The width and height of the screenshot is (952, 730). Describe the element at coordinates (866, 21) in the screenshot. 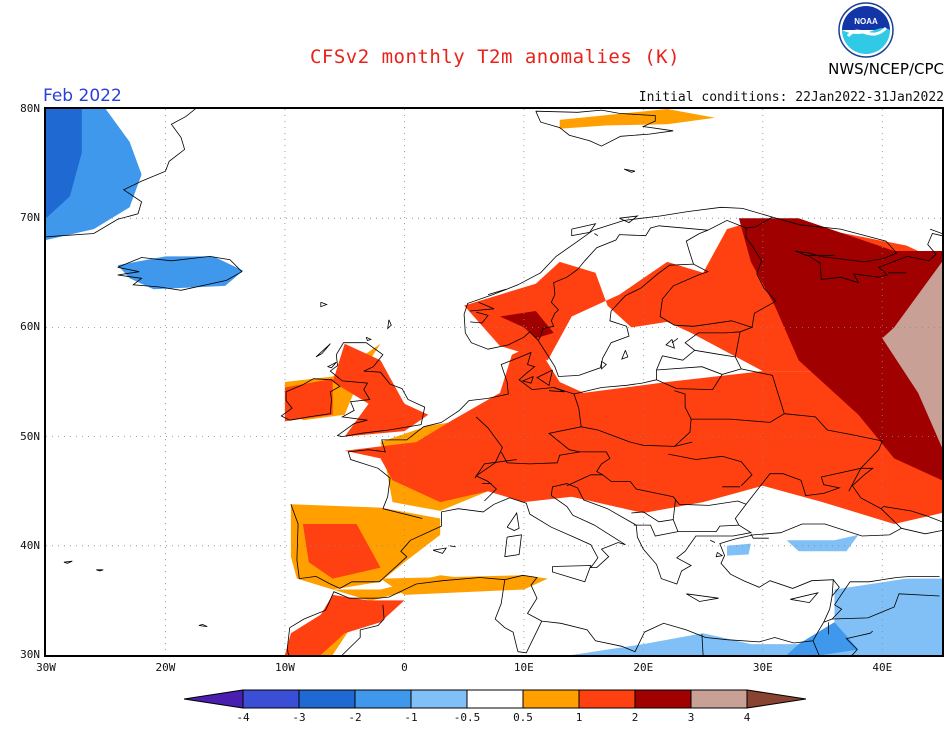

I see `svg-text: NOAA` at that location.